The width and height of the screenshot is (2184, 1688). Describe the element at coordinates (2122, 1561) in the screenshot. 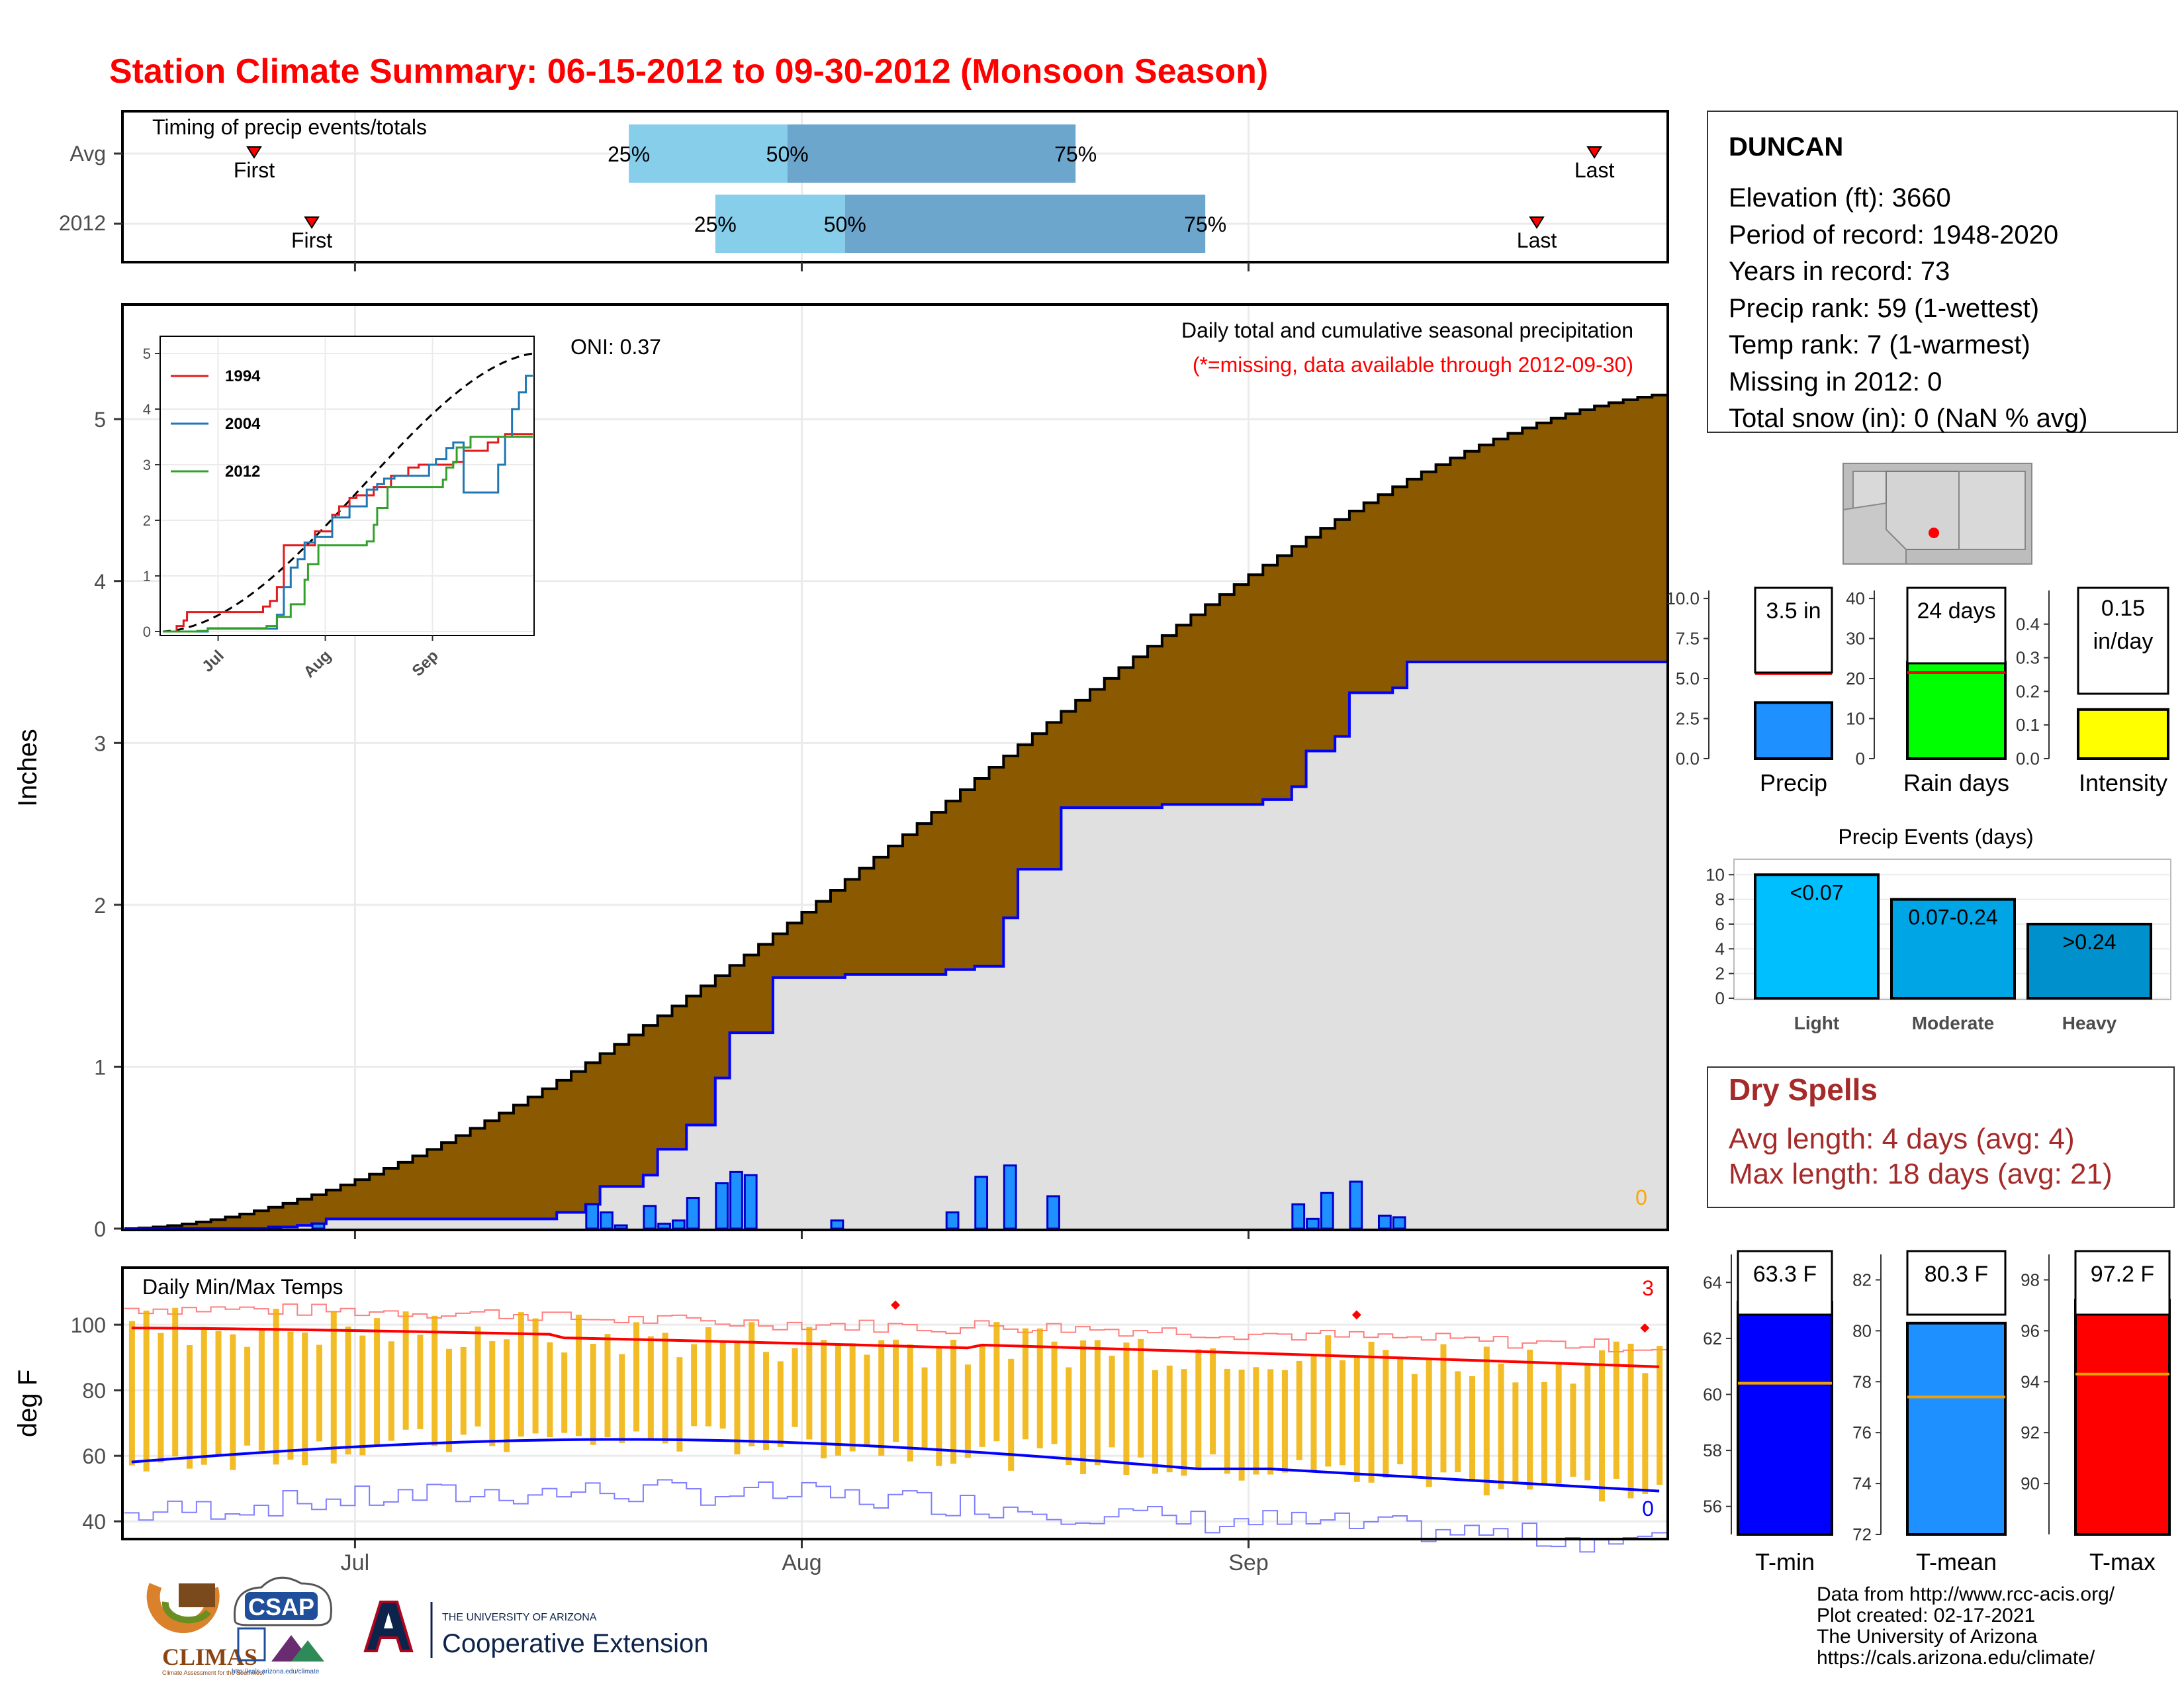

I see `mini-category-label: T-max` at that location.